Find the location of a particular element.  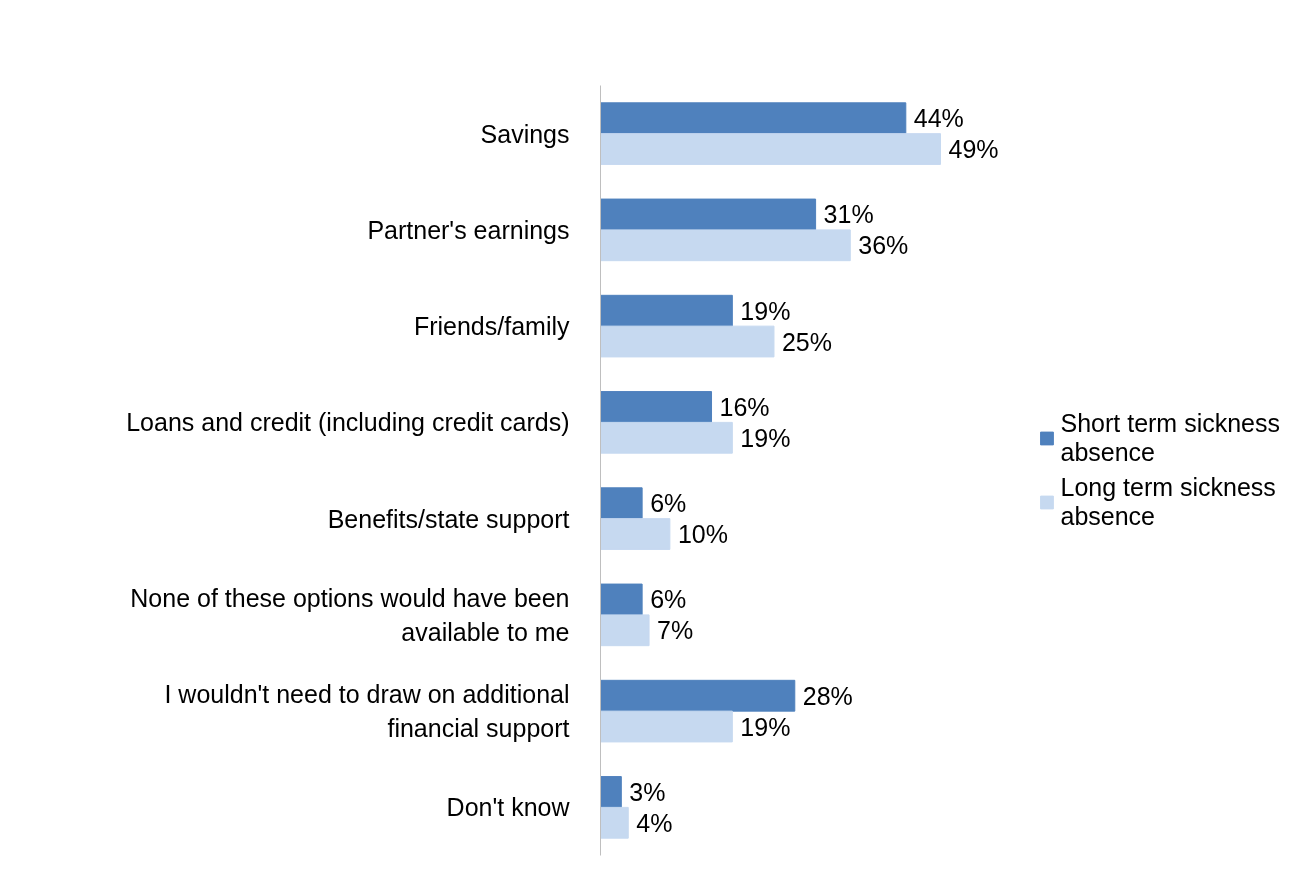

data-label: 31% is located at coordinates (848, 214).